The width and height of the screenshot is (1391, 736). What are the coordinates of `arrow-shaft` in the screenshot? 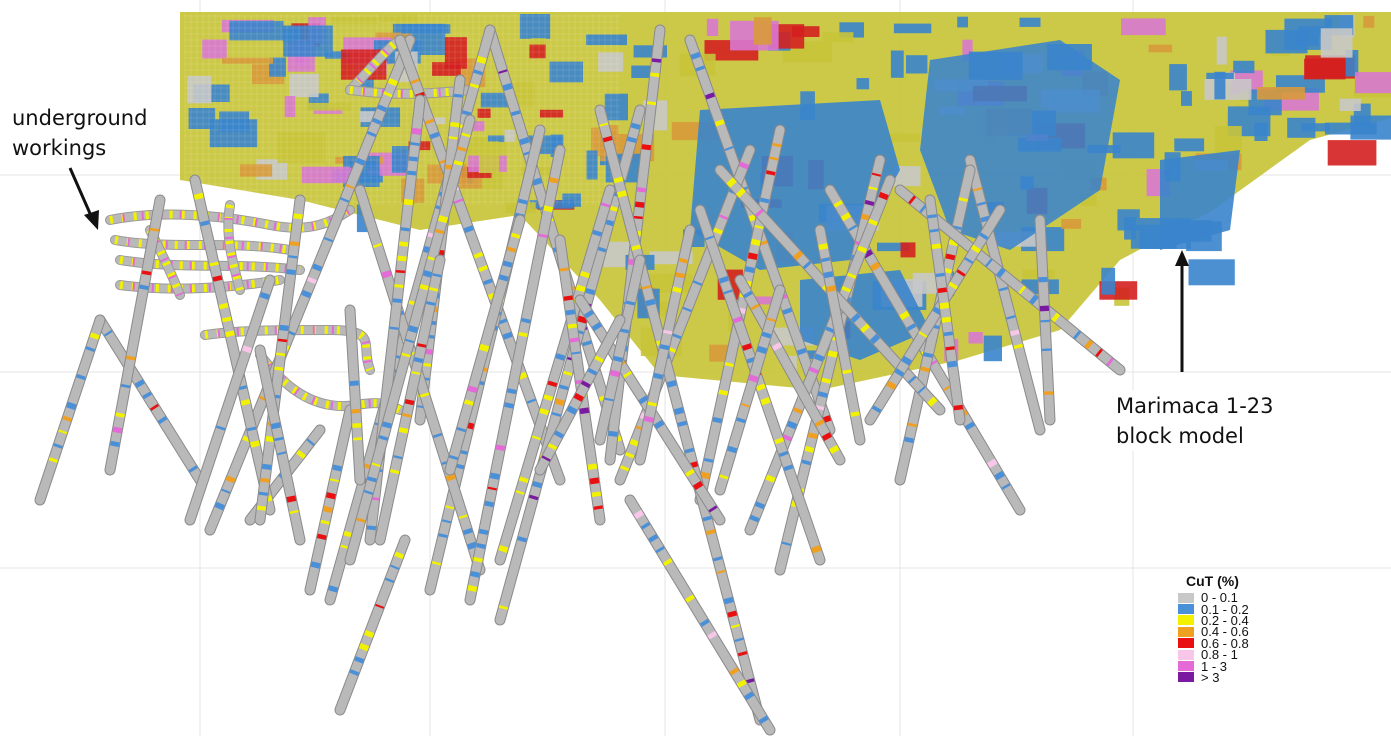 It's located at (81, 193).